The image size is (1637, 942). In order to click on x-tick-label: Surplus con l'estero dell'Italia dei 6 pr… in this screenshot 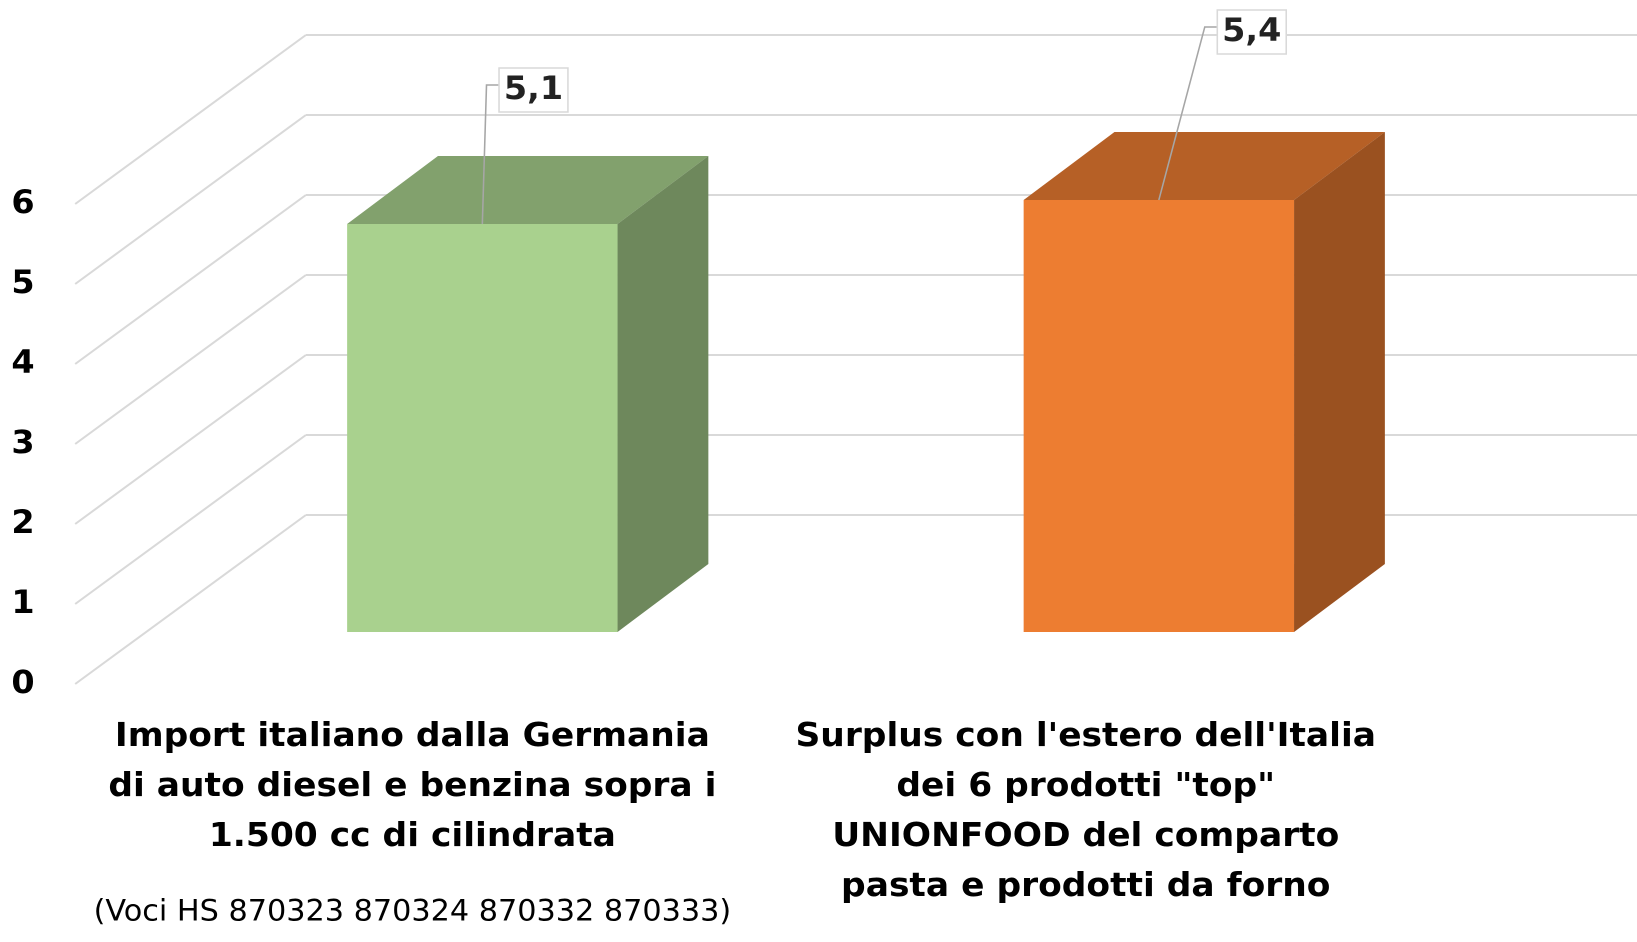, I will do `click(1086, 809)`.